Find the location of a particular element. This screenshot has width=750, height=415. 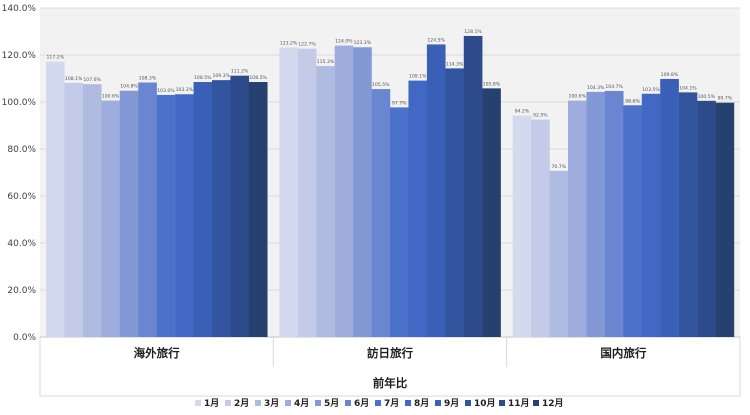

data-label: 92.5% is located at coordinates (540, 116).